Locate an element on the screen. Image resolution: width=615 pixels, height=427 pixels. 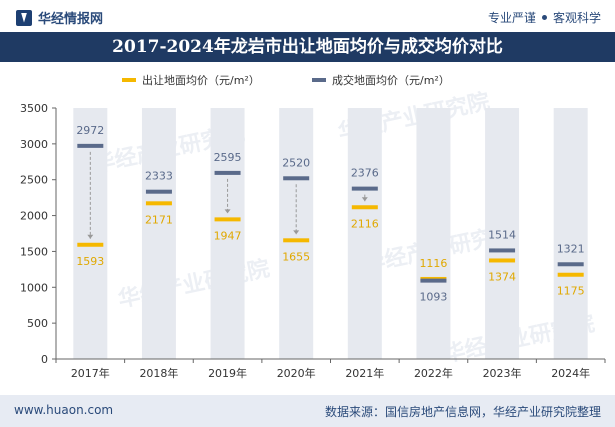
top-bar: 华经情报网 专业严谨 客观科学 is located at coordinates (307, 16).